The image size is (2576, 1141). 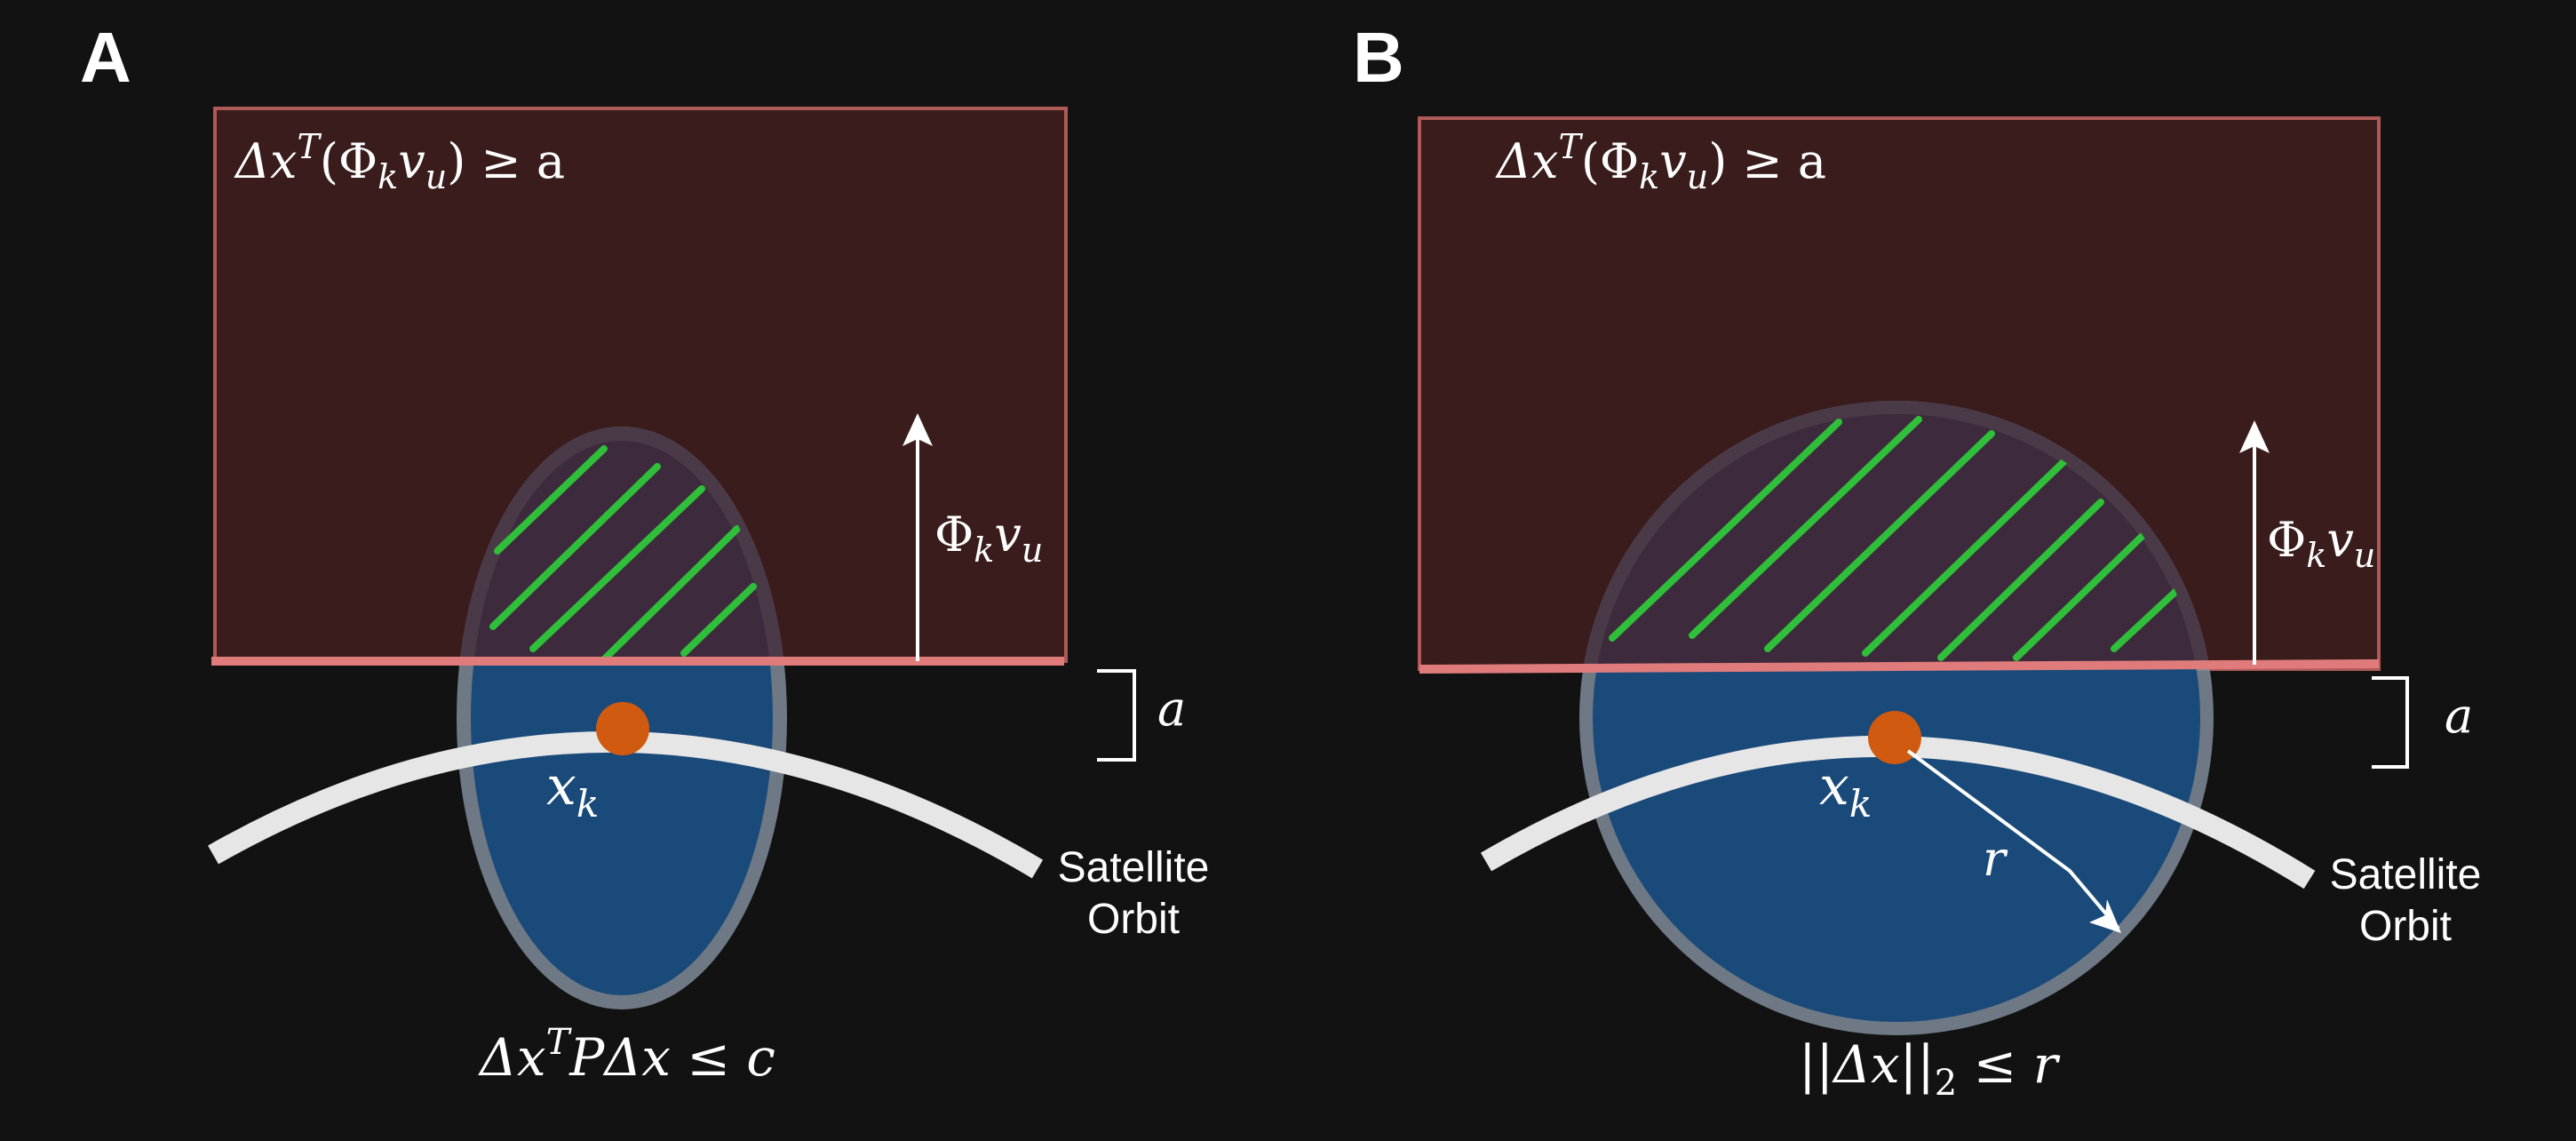 I want to click on radius-arrowhead, so click(x=2105, y=916).